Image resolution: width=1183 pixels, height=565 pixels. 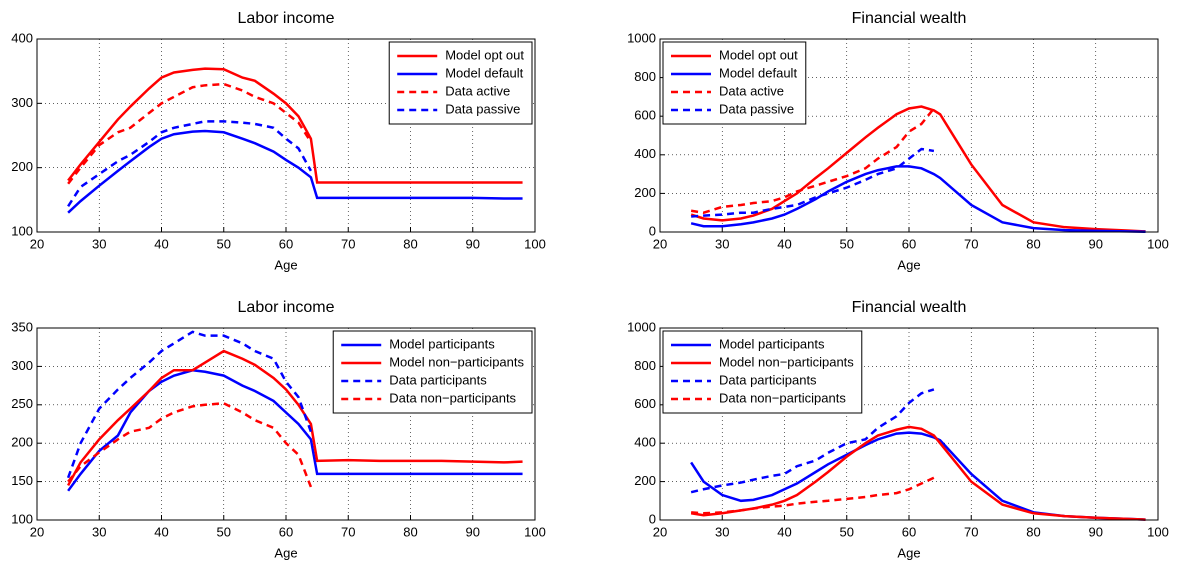 I want to click on y-tick-label: 350, so click(x=22, y=326).